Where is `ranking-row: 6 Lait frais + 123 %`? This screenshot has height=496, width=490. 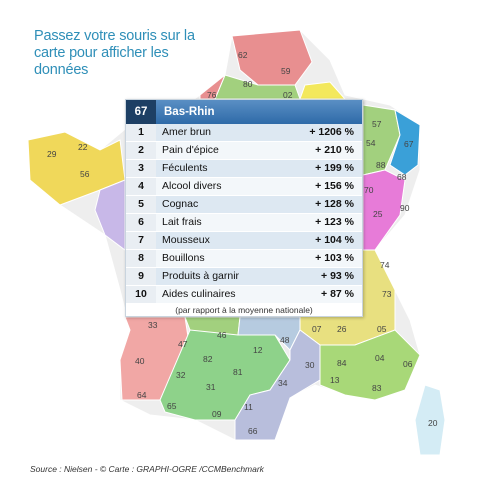 ranking-row: 6 Lait frais + 123 % is located at coordinates (244, 223).